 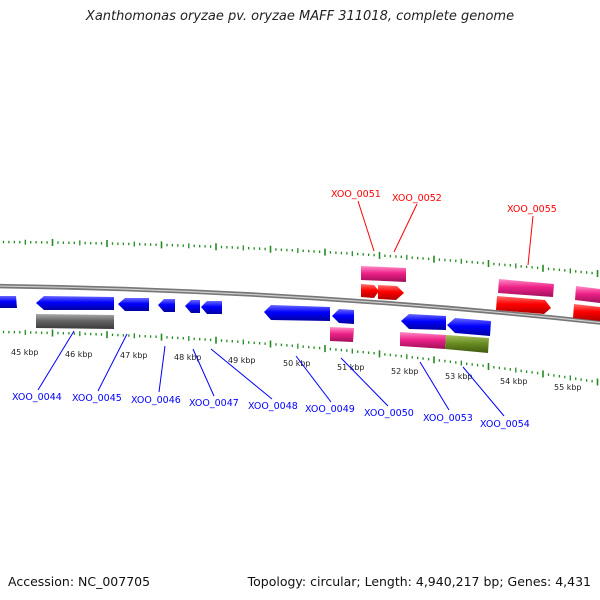 I want to click on kbp-label: 55 kbp, so click(x=568, y=387).